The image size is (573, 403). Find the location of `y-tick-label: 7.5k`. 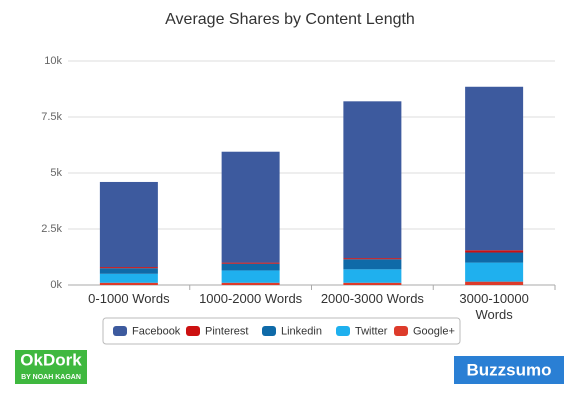

y-tick-label: 7.5k is located at coordinates (51, 117).